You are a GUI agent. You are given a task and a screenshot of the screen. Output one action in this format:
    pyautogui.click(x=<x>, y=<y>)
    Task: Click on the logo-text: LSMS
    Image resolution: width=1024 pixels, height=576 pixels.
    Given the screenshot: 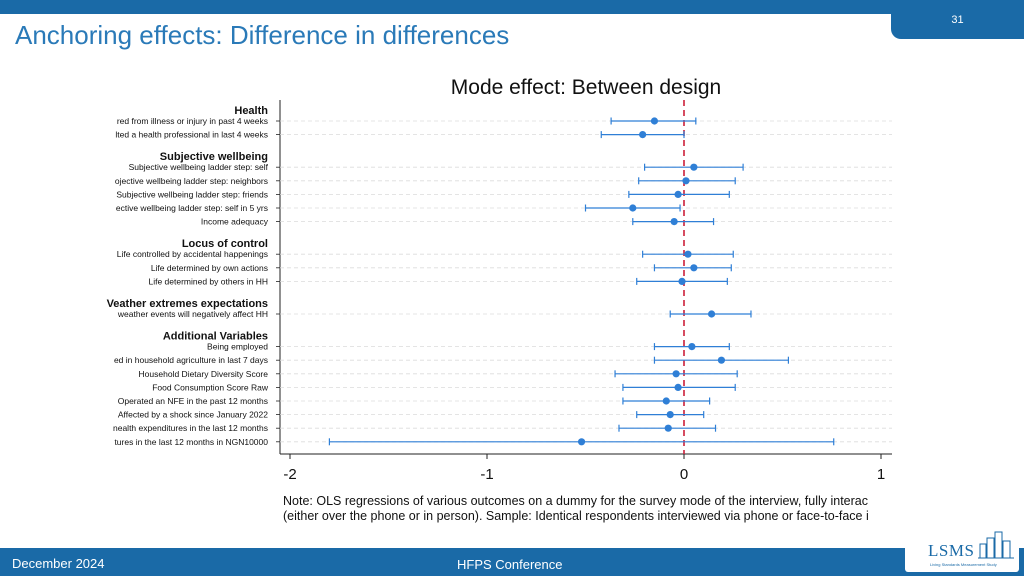 What is the action you would take?
    pyautogui.click(x=951, y=550)
    